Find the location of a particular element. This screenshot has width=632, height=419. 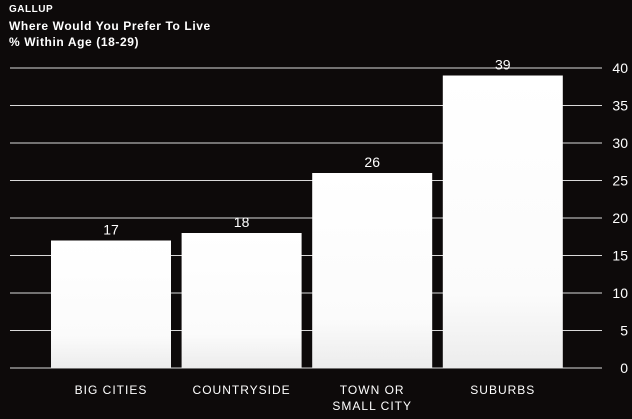

category-label: SUBURBS is located at coordinates (502, 390).